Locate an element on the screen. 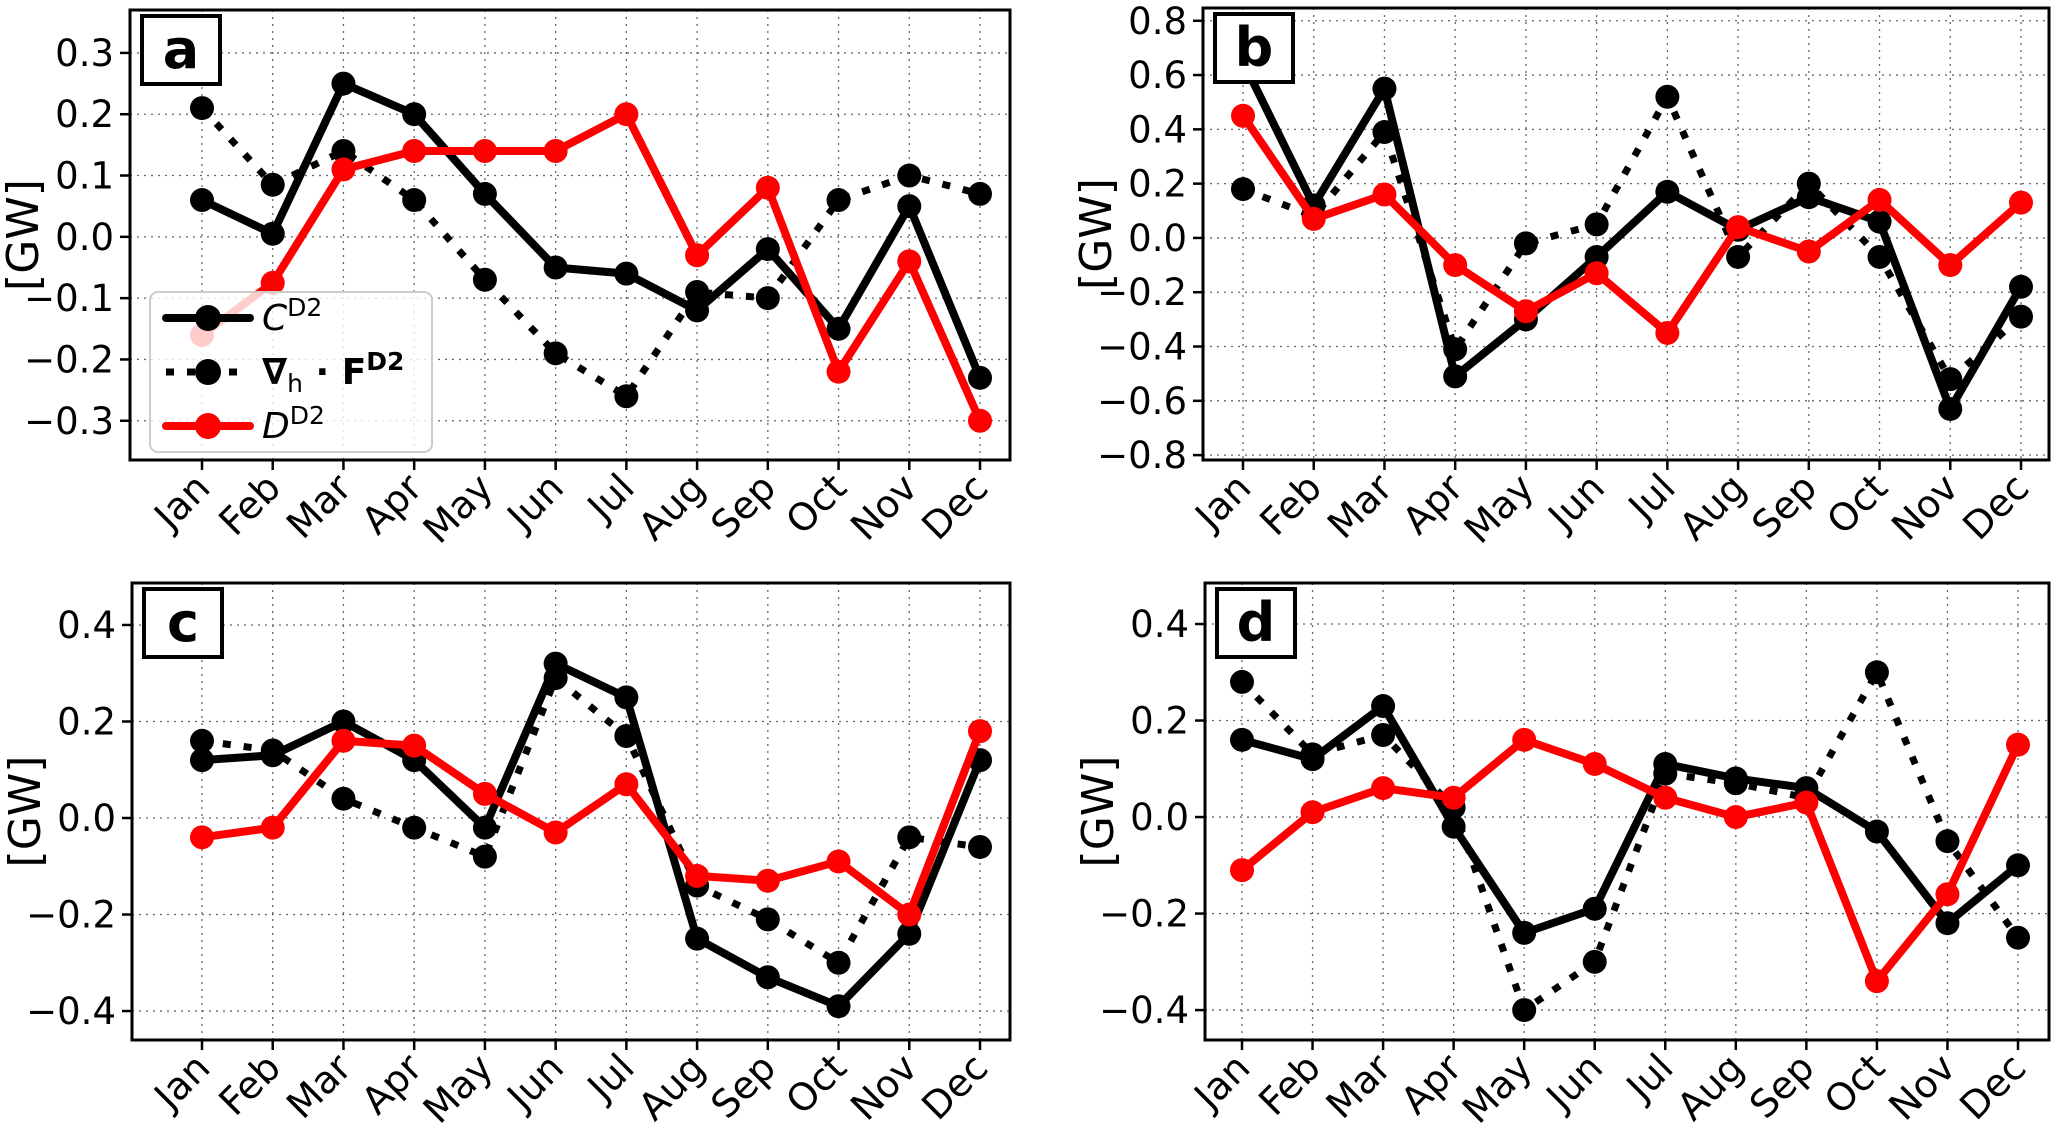 The image size is (2067, 1139). legend-box is located at coordinates (291, 372).